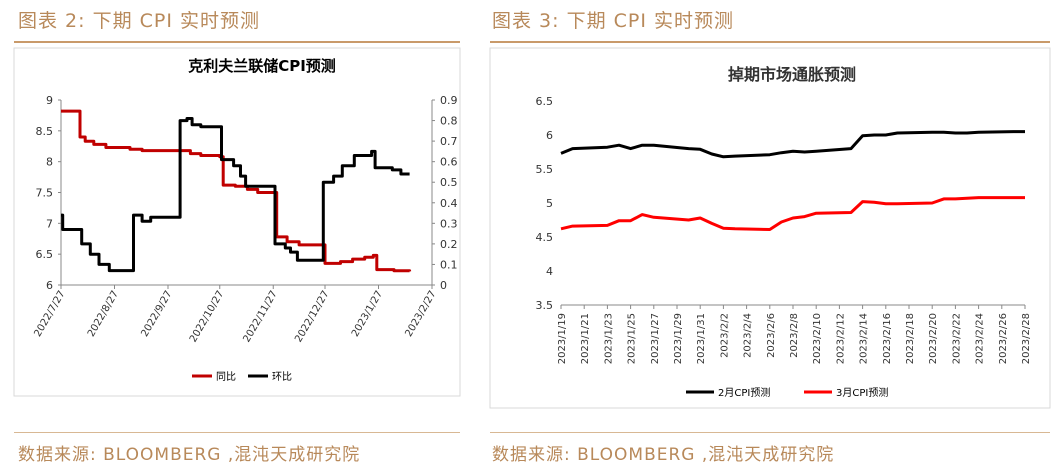 Image resolution: width=1064 pixels, height=468 pixels. Describe the element at coordinates (887, 338) in the screenshot. I see `x-tick-label: 2023/2/16` at that location.